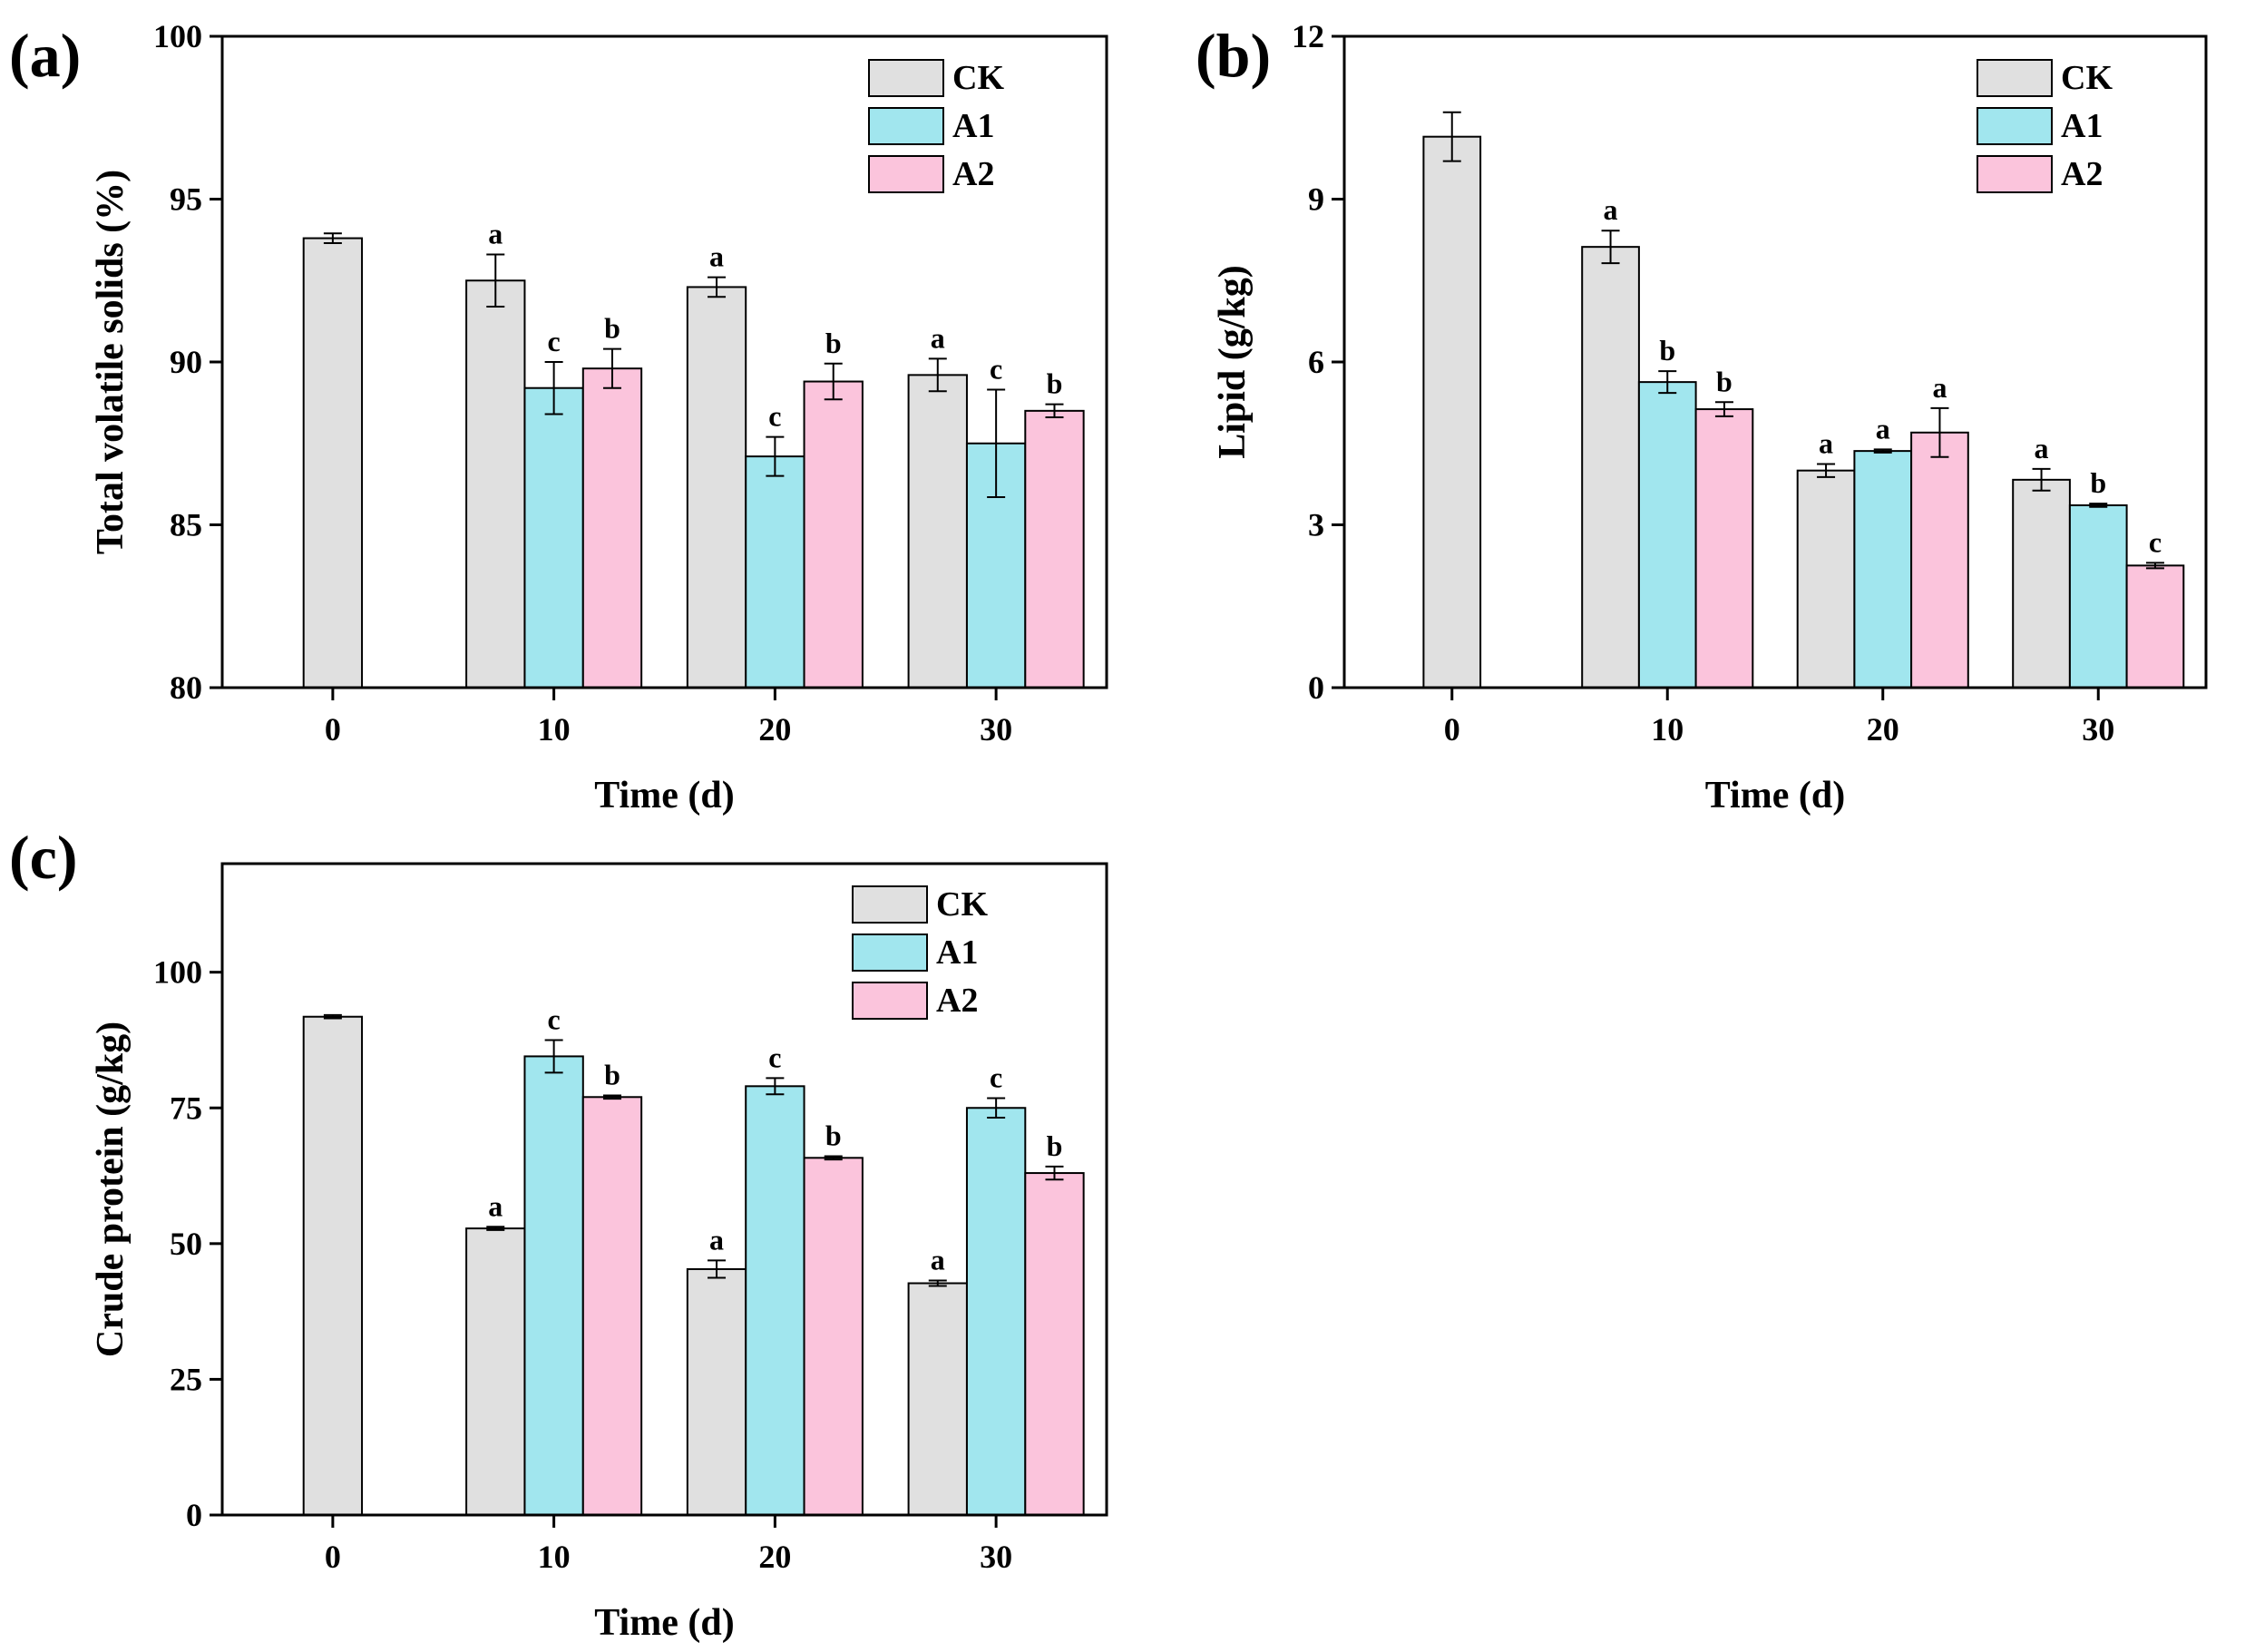 This screenshot has height=1652, width=2245. What do you see at coordinates (2098, 729) in the screenshot?
I see `x-tick-label-b: 30` at bounding box center [2098, 729].